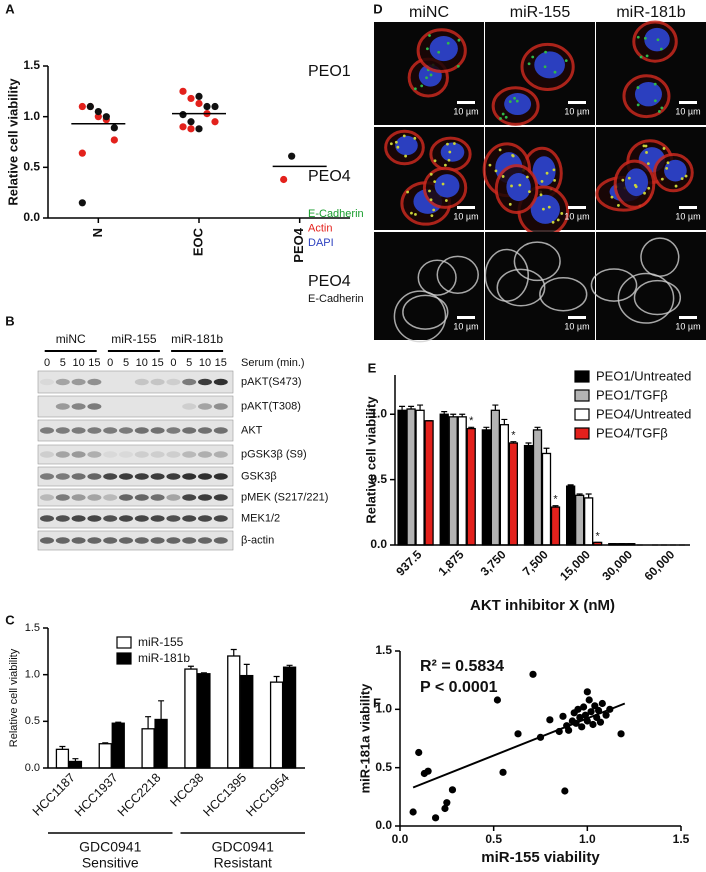 Image resolution: width=706 pixels, height=872 pixels. Describe the element at coordinates (659, 565) in the screenshot. I see `x-tick-label: 60,000` at that location.